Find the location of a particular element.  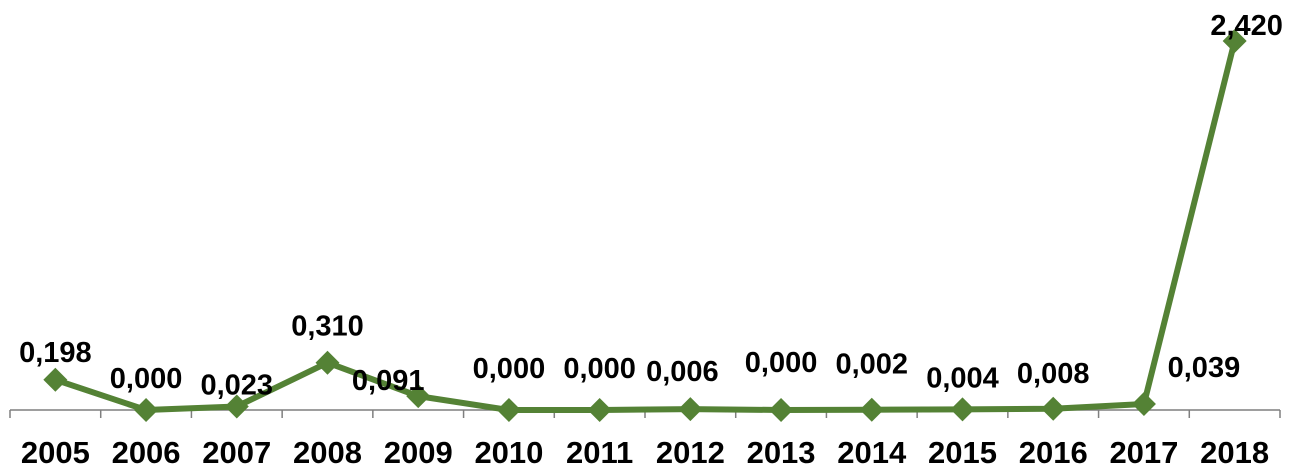

data-label-2012: 0,006 is located at coordinates (682, 372).